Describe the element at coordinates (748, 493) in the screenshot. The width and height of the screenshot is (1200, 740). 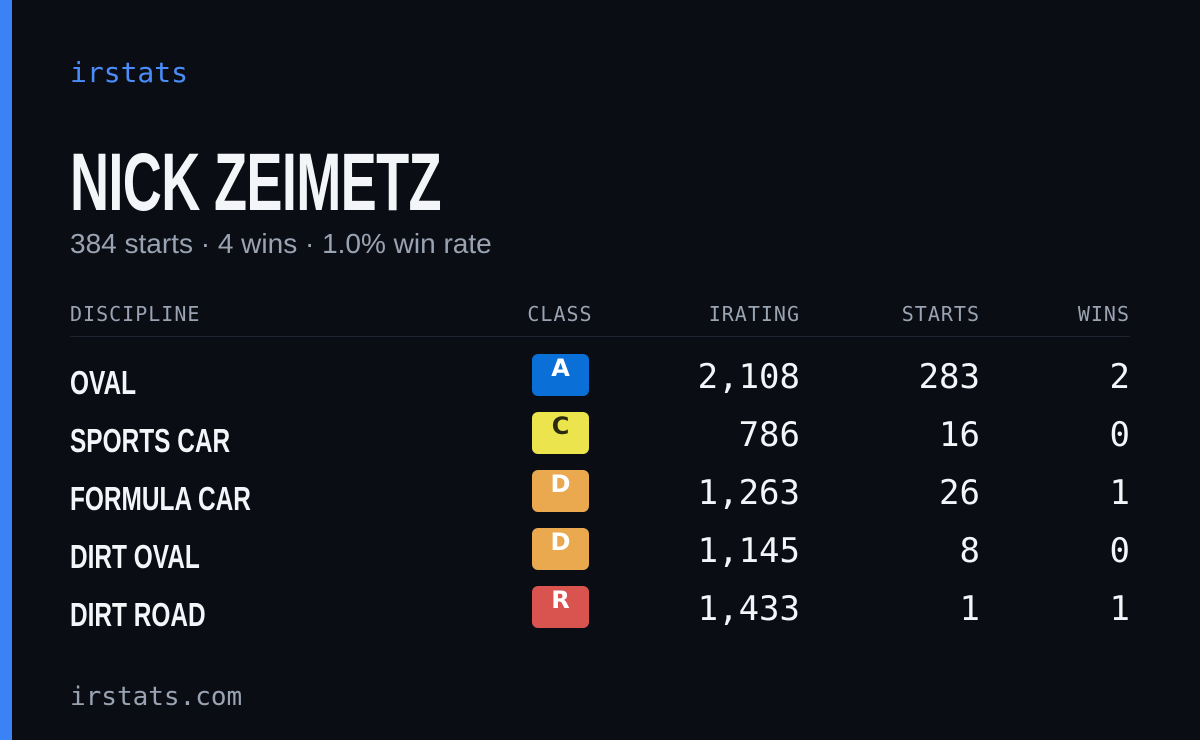
I see `irating: 1,263` at that location.